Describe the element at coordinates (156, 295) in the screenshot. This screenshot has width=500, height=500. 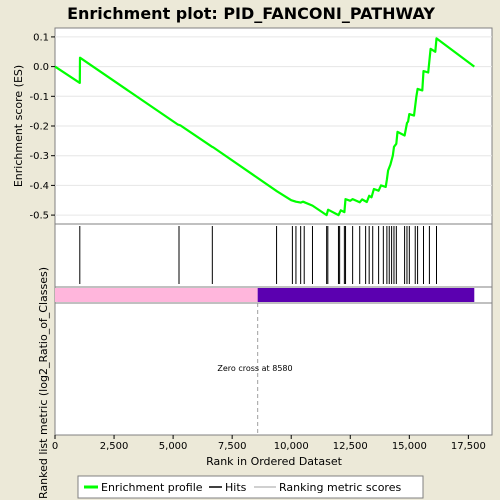
I see `metric-bar-positive` at that location.